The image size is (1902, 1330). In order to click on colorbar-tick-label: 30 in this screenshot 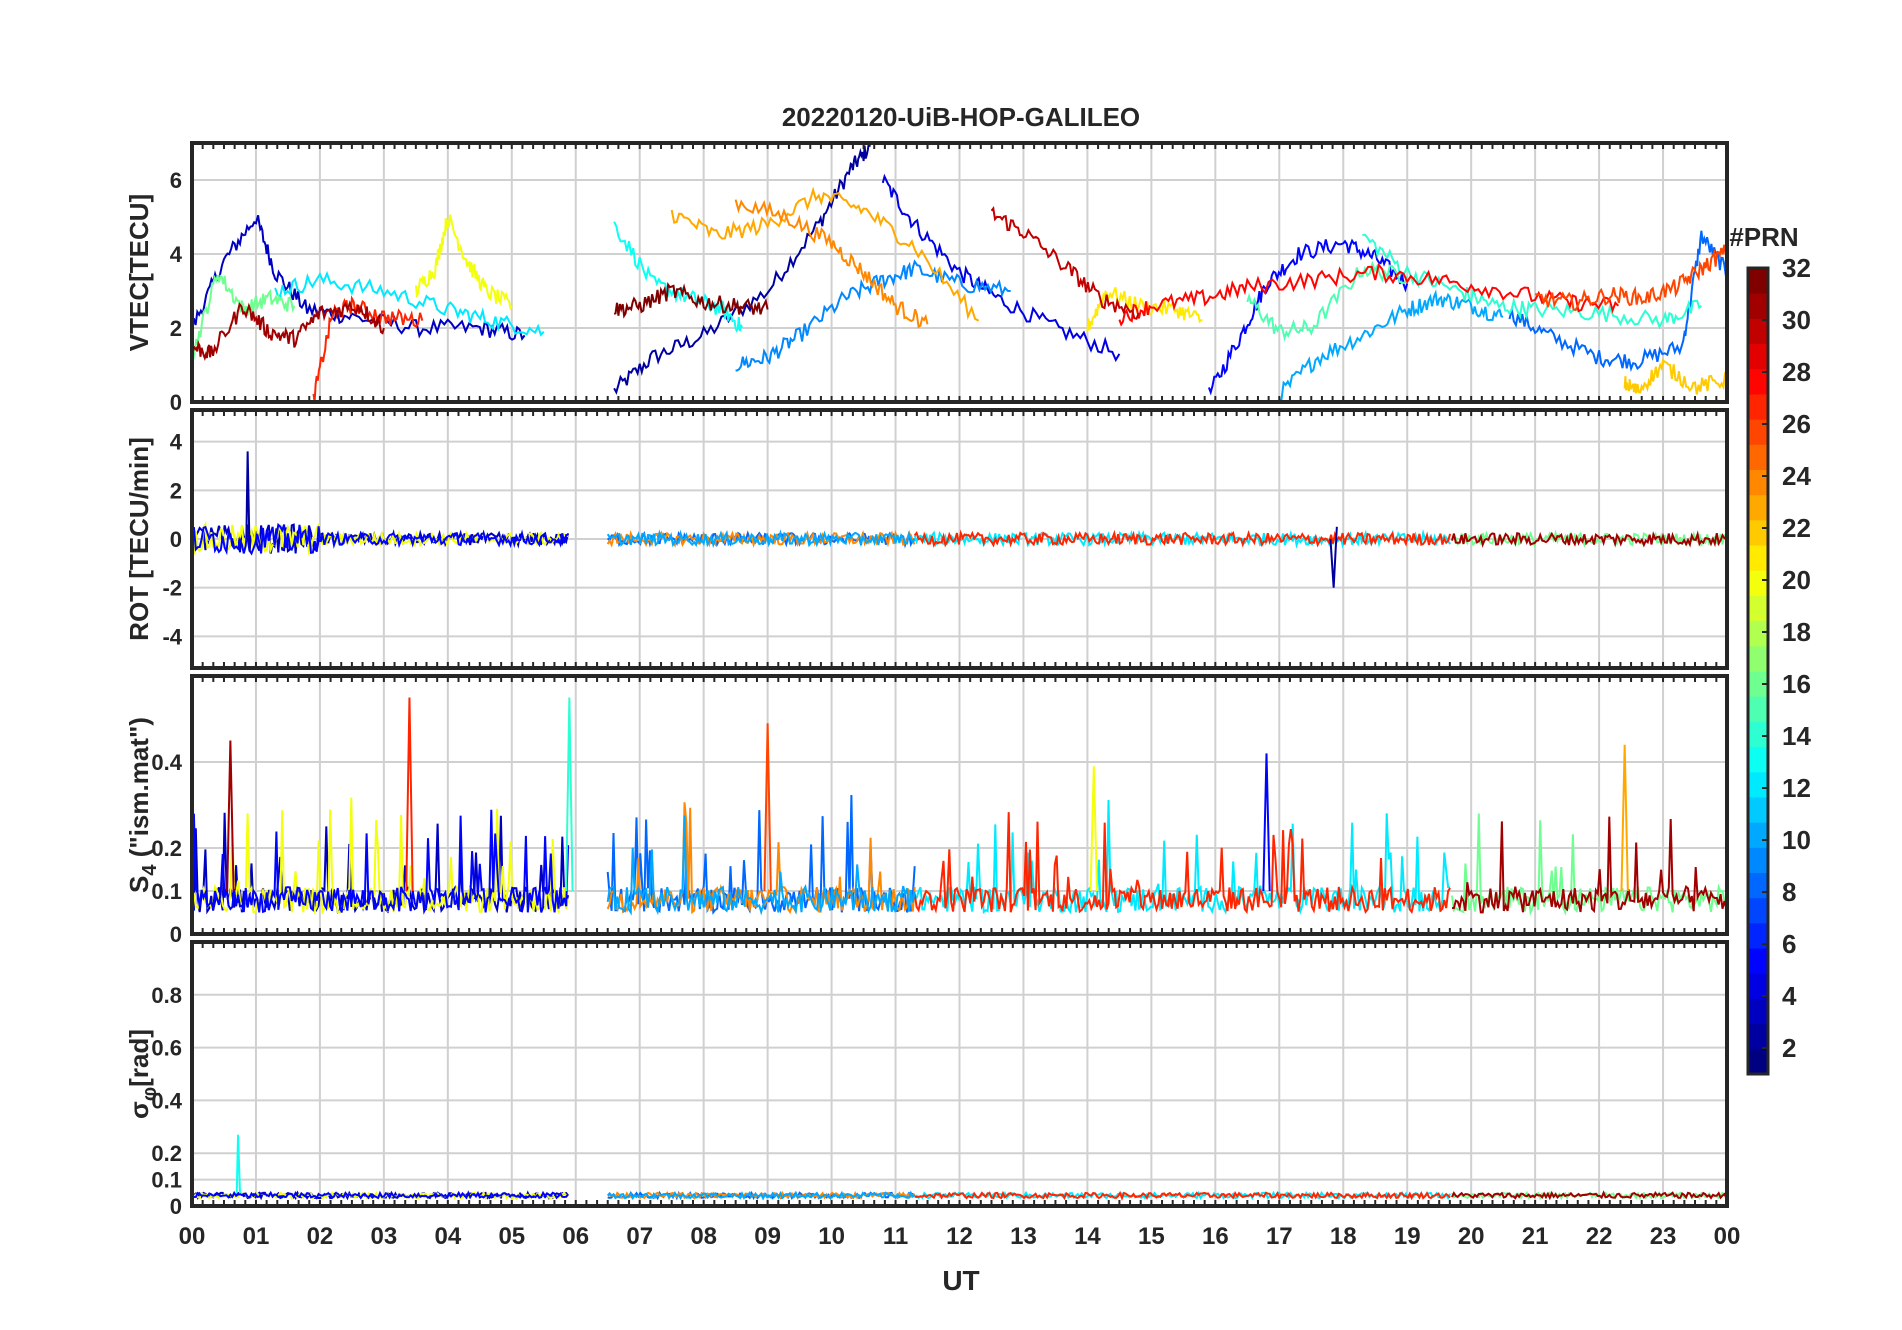, I will do `click(1796, 320)`.